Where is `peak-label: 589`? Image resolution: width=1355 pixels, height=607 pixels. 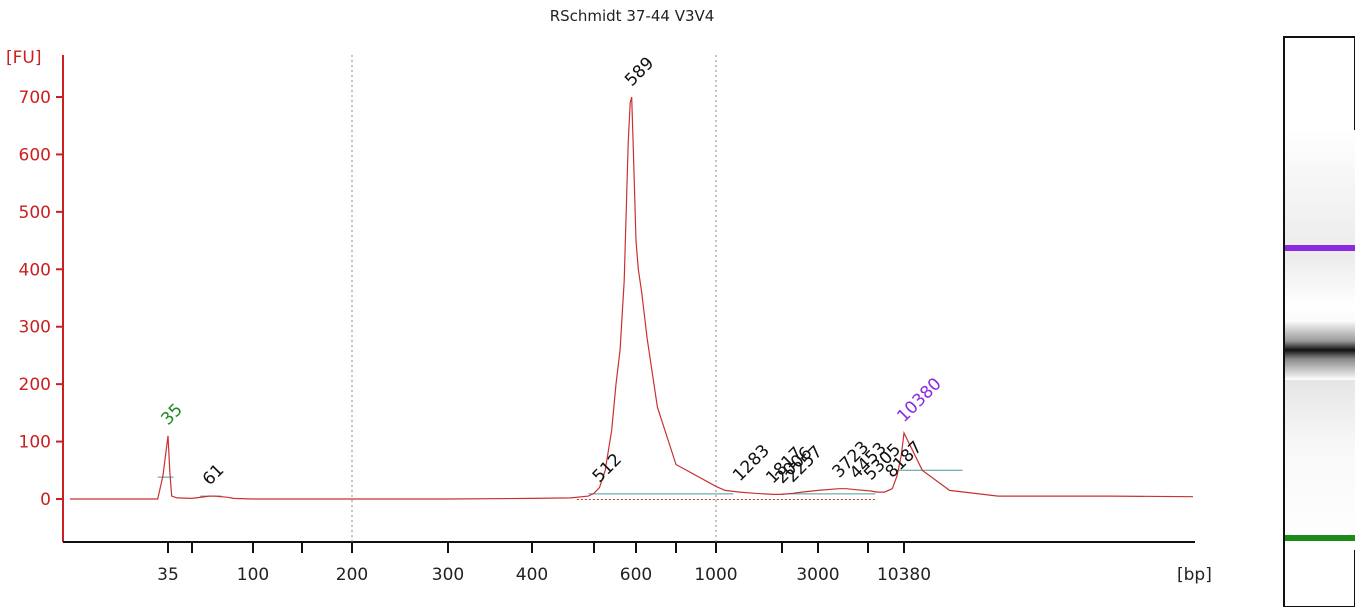 peak-label: 589 is located at coordinates (639, 71).